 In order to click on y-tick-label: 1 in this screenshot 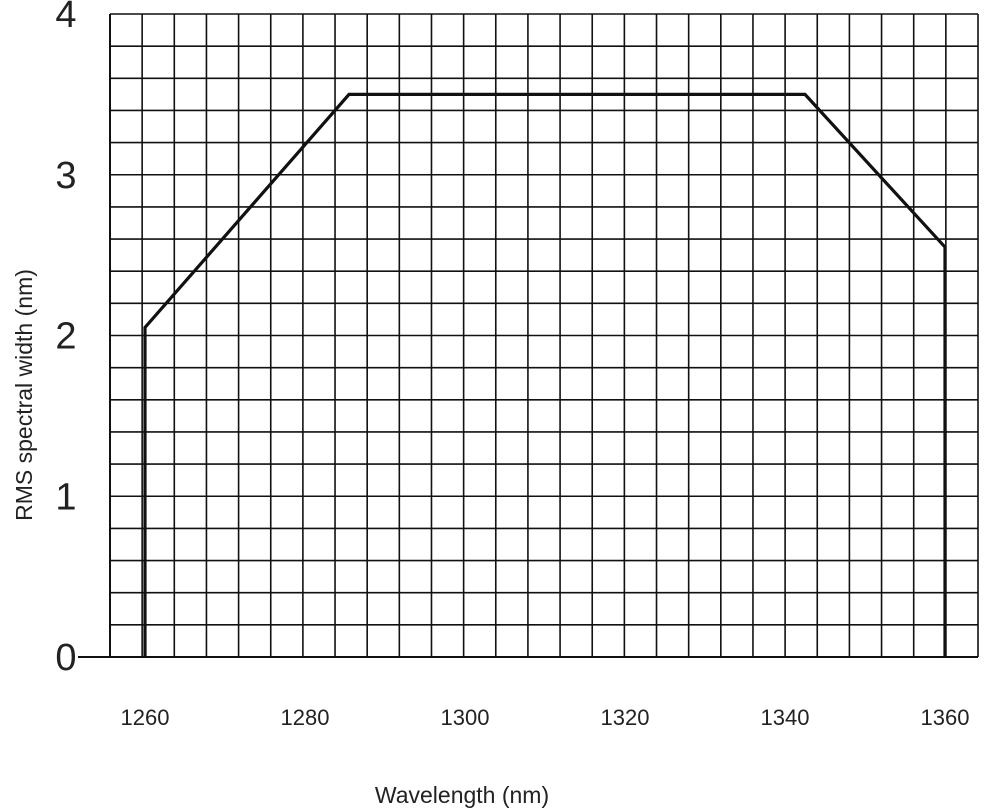, I will do `click(65, 497)`.